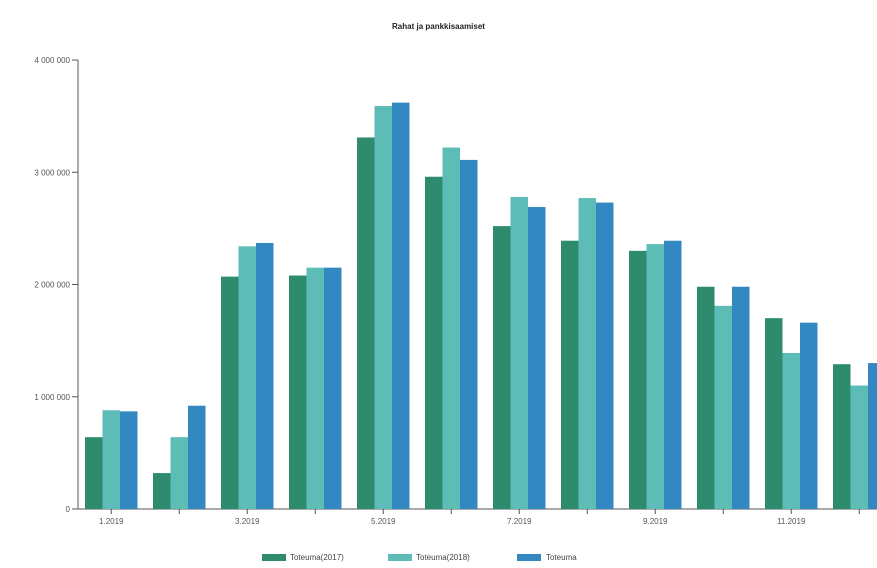 The width and height of the screenshot is (877, 568). I want to click on legend-label-3: Toteuma, so click(561, 557).